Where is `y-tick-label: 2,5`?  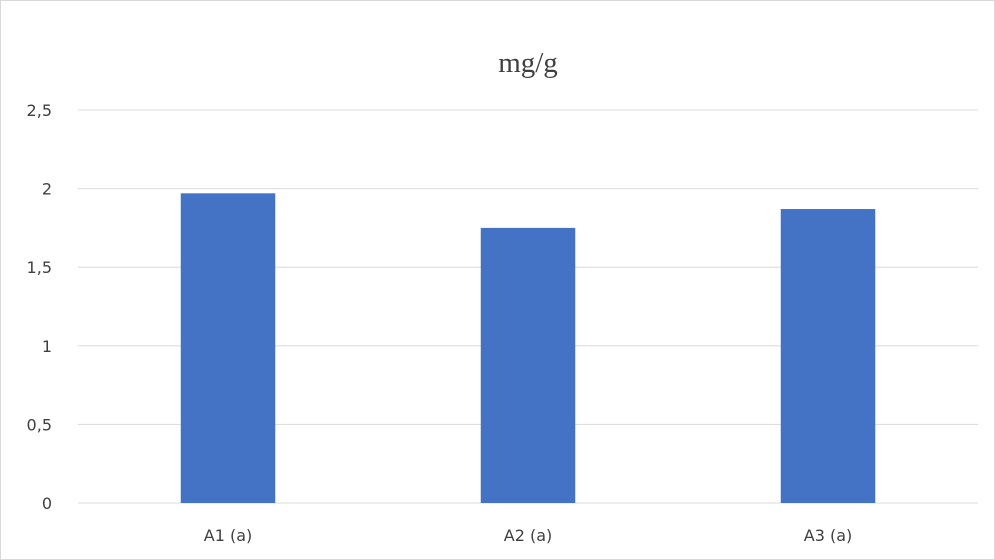 y-tick-label: 2,5 is located at coordinates (39, 110).